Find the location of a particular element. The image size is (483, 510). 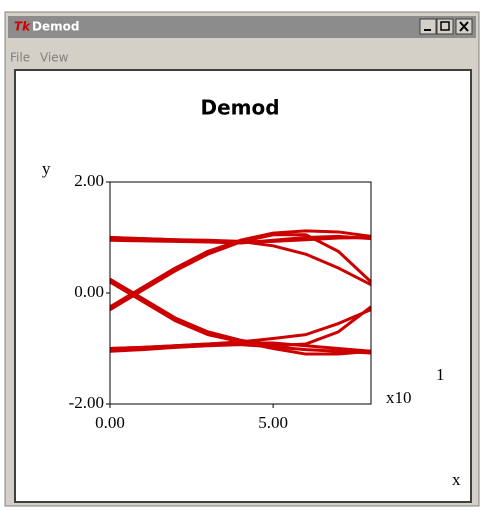

minimize-button is located at coordinates (428, 26).